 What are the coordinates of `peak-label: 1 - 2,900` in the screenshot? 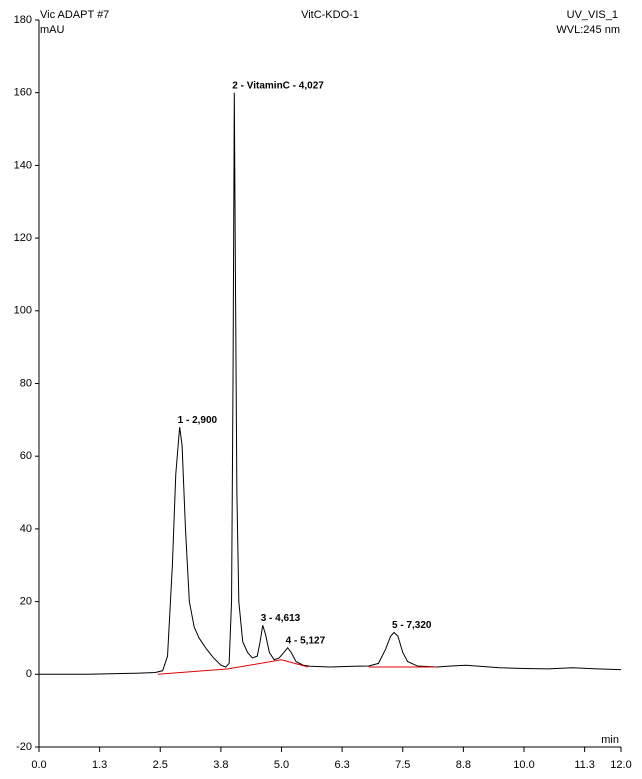 It's located at (198, 420).